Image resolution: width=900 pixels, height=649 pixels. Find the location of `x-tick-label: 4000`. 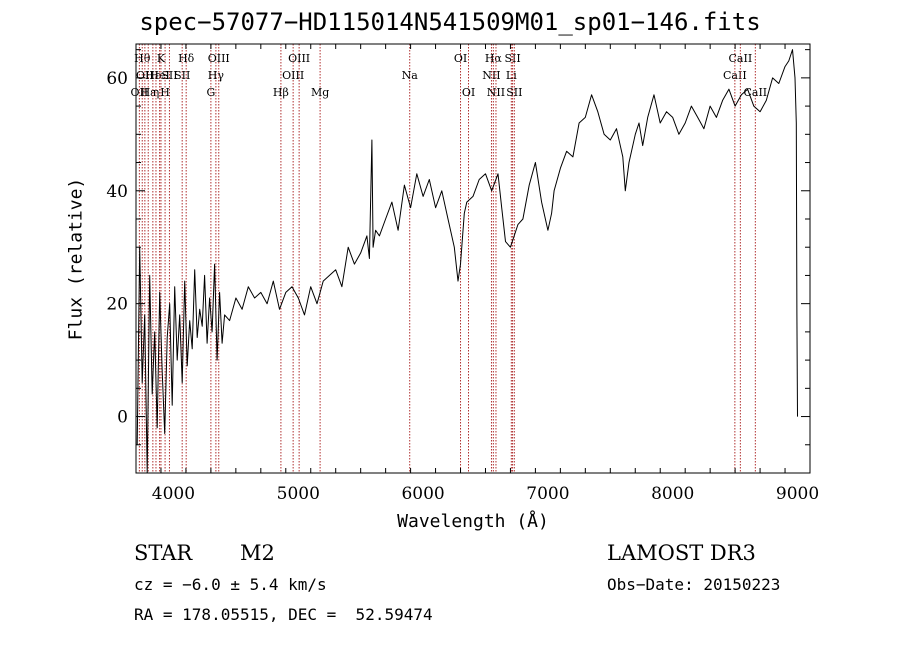

x-tick-label: 4000 is located at coordinates (173, 494).